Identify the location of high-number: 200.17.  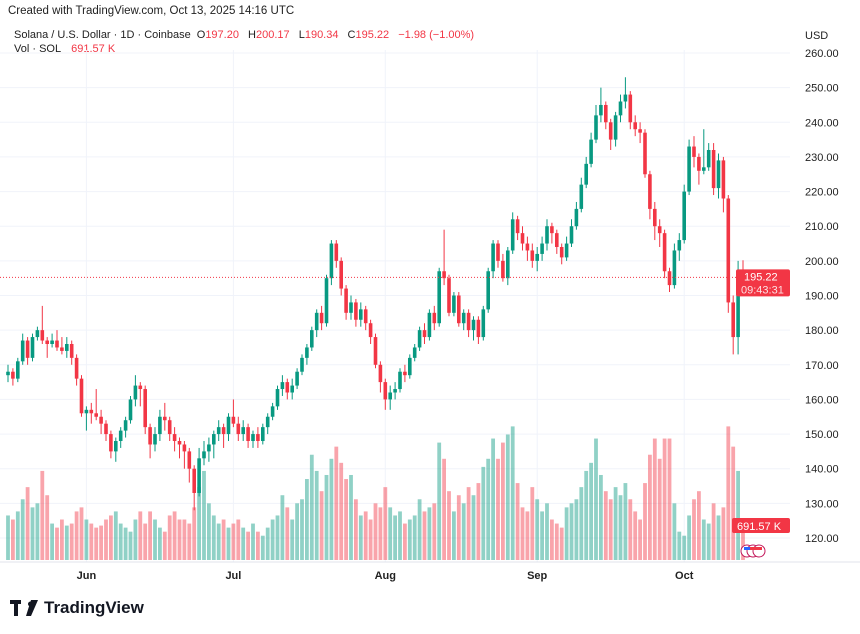
(272, 35).